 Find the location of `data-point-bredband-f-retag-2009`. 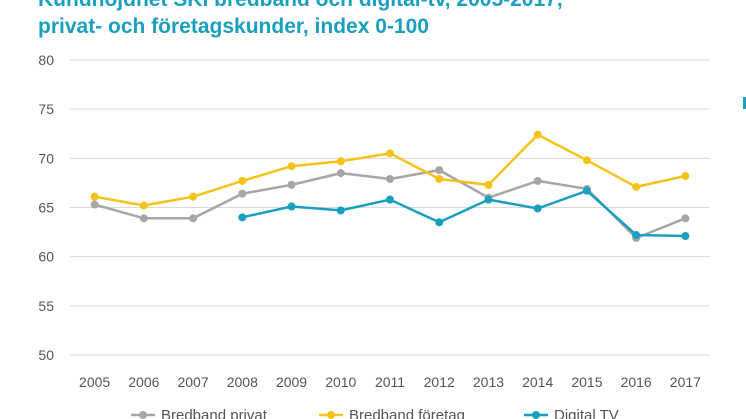

data-point-bredband-f-retag-2009 is located at coordinates (291, 166).